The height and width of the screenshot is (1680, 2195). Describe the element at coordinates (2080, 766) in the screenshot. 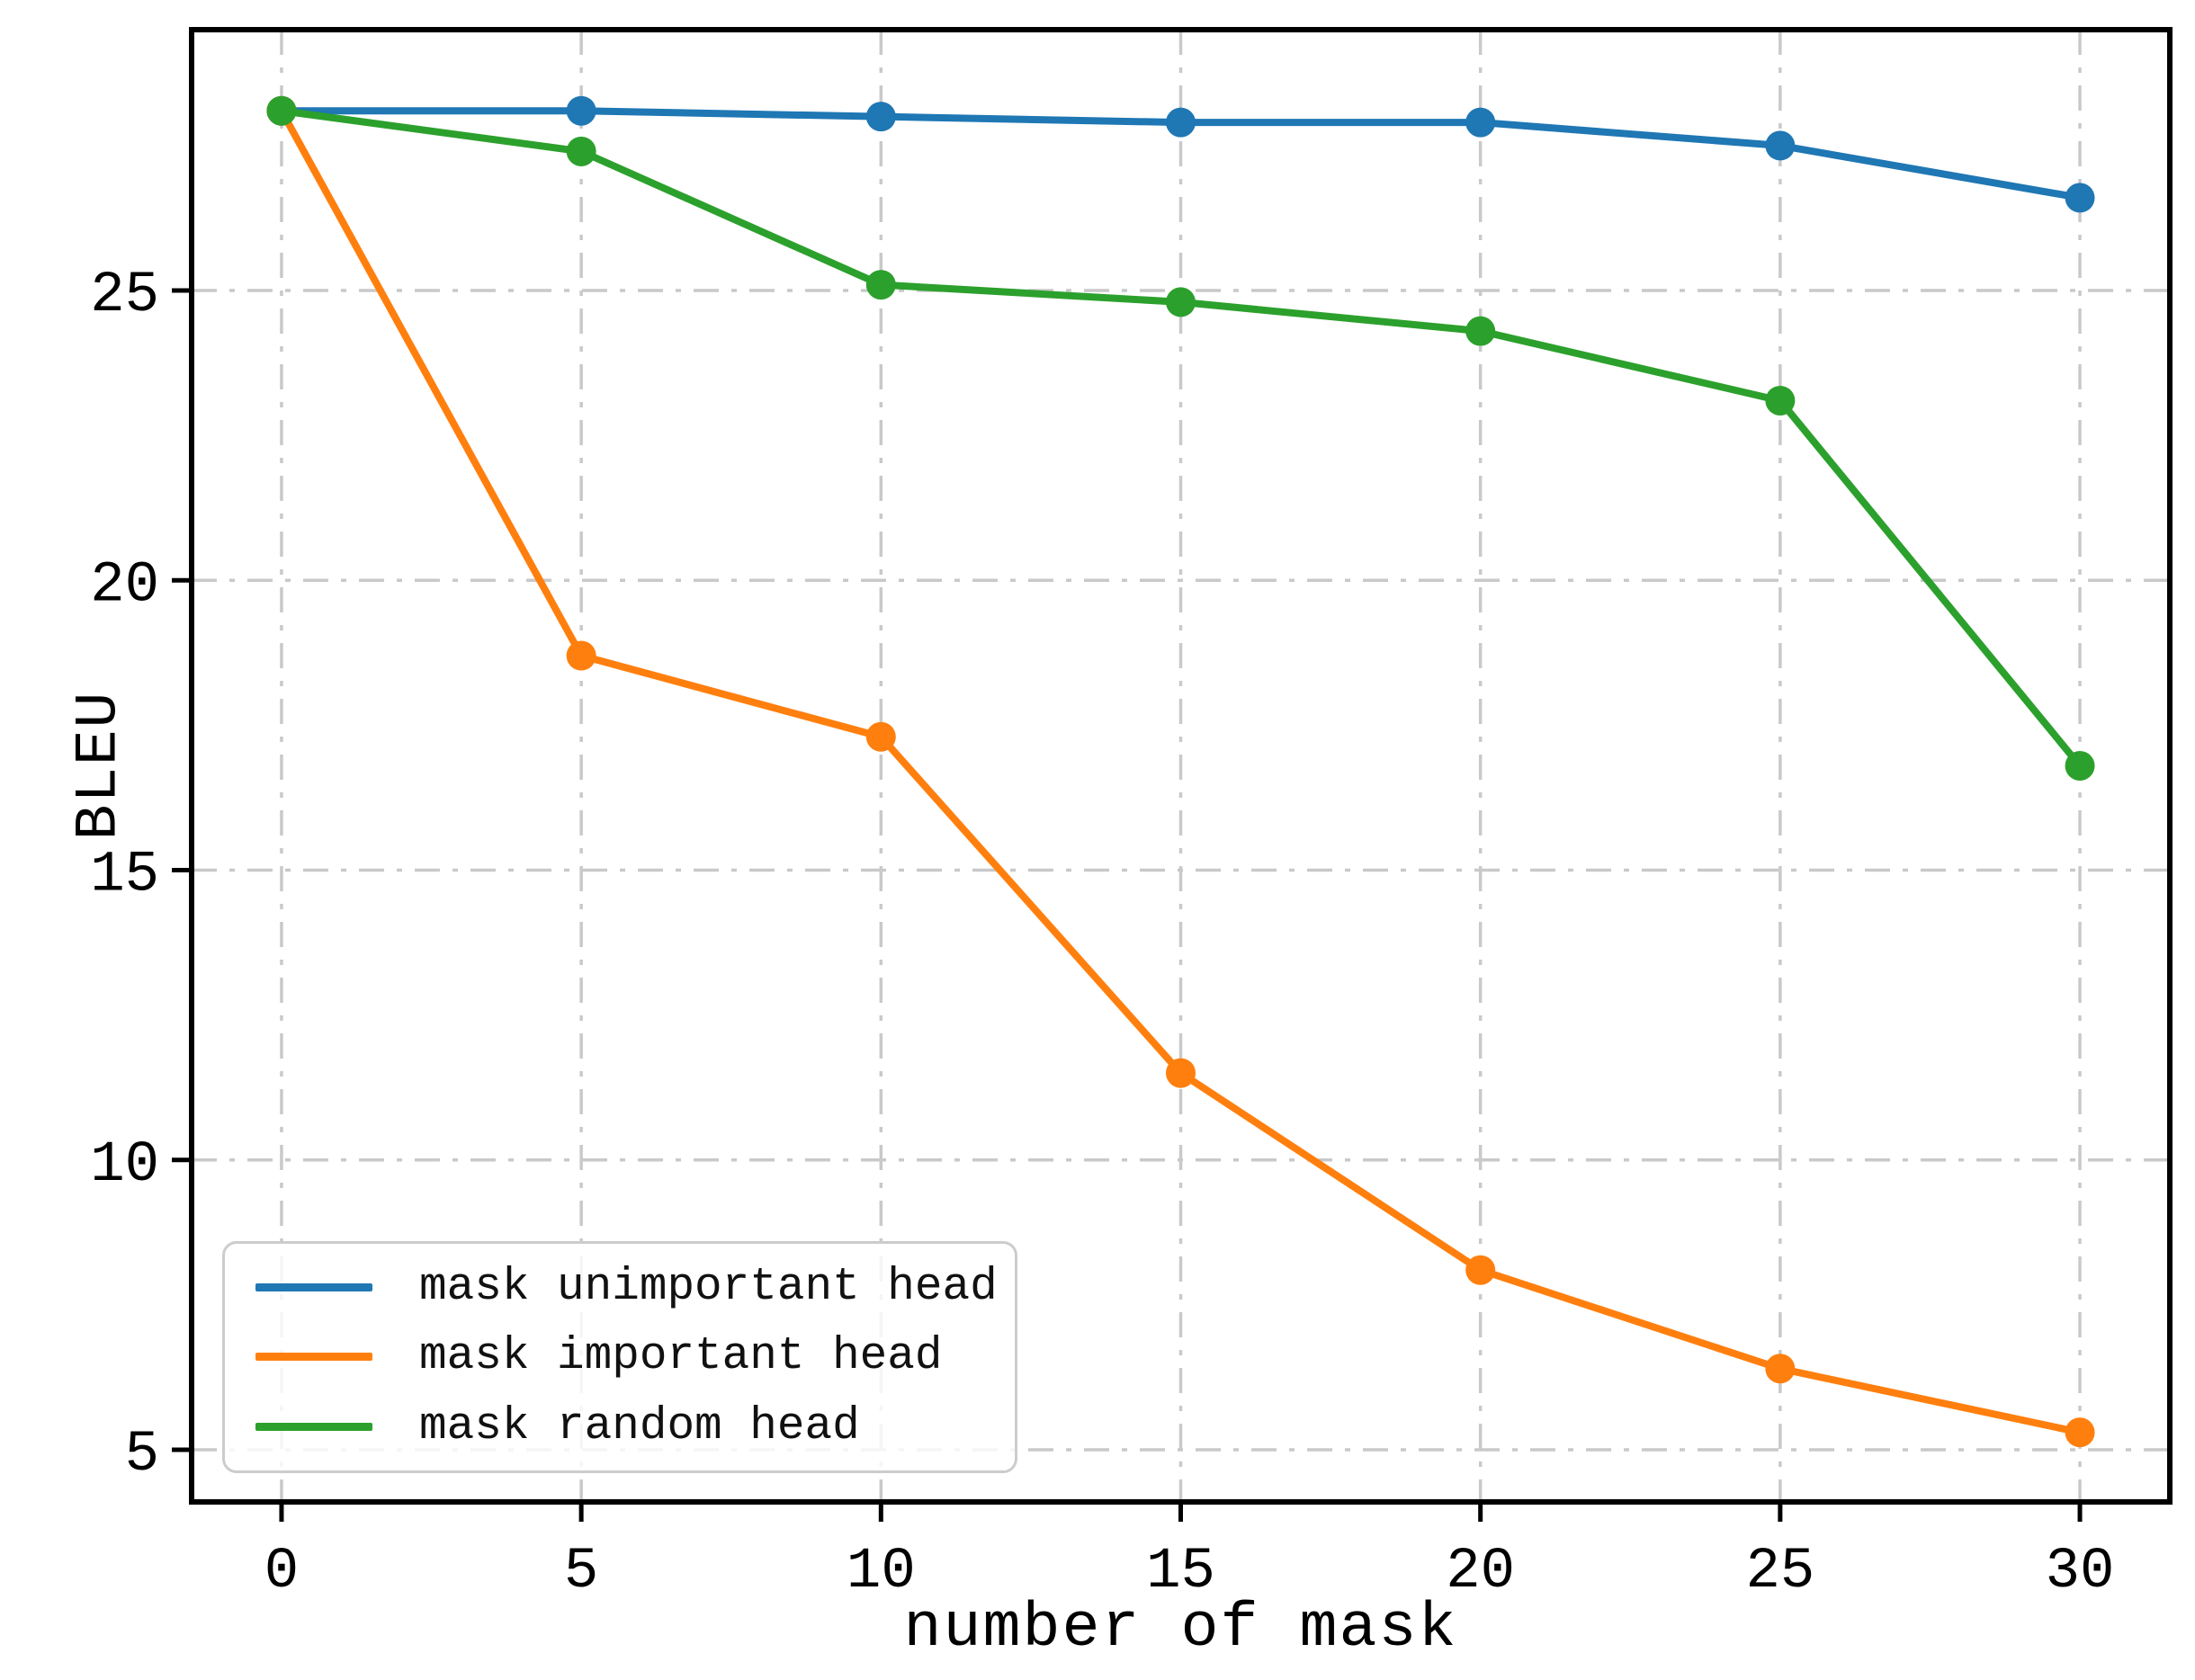

I see `data-point-mask-random-head-x30` at that location.